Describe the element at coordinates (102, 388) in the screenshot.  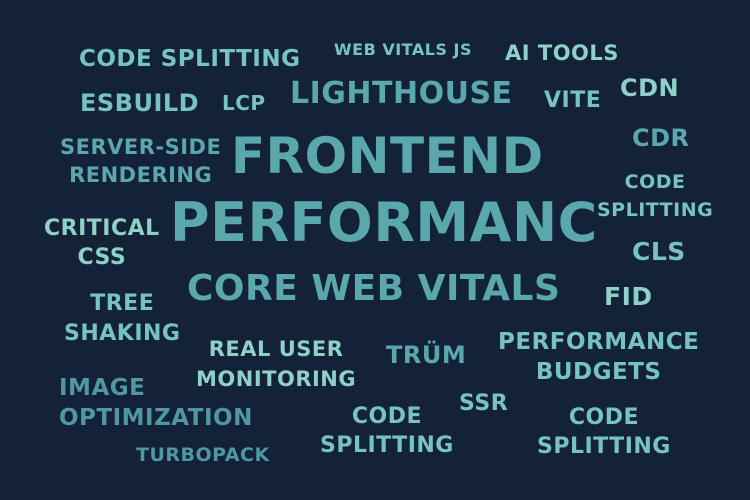
I see `word-line: IMAGE` at that location.